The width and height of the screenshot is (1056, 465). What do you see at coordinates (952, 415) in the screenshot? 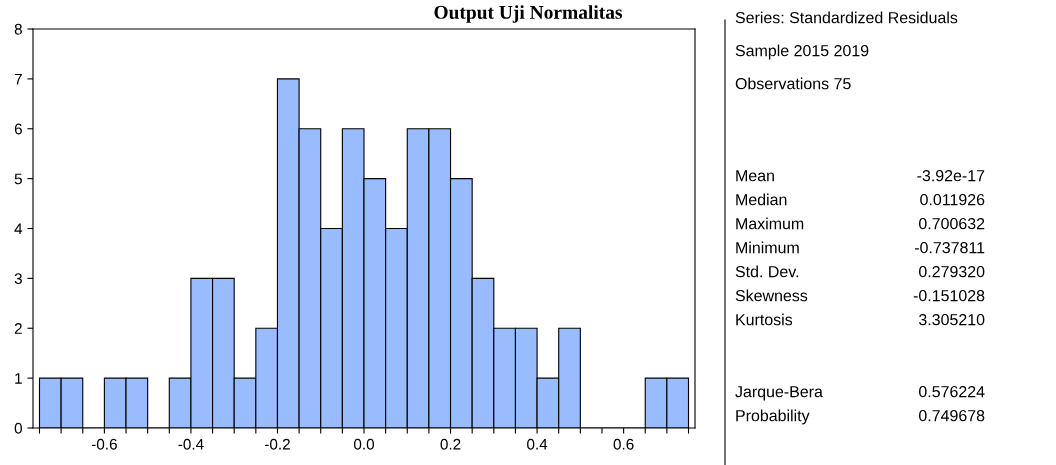
I see `text: 0.749678` at bounding box center [952, 415].